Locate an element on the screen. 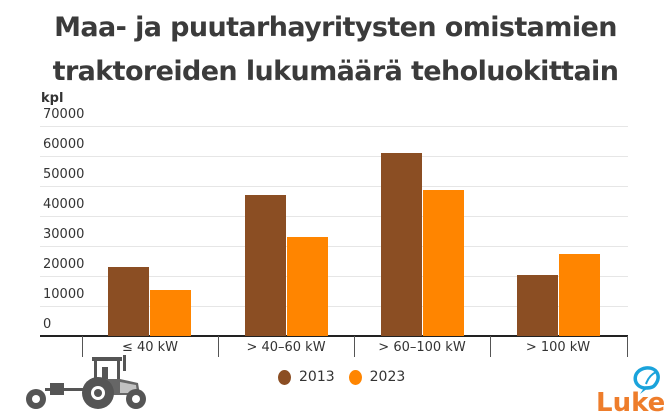  y-tick-label: 60000 is located at coordinates (64, 144).